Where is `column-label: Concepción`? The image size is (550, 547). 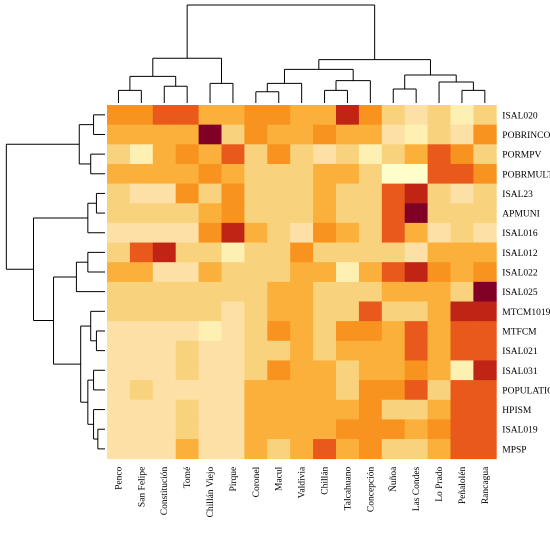 column-label: Concepción is located at coordinates (371, 489).